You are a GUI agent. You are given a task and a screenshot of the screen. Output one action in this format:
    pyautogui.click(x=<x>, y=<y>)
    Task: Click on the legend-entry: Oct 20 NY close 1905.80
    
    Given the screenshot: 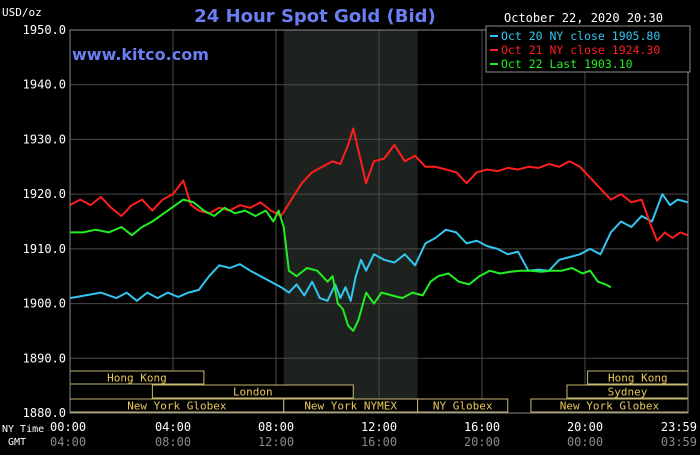 What is the action you would take?
    pyautogui.click(x=580, y=36)
    